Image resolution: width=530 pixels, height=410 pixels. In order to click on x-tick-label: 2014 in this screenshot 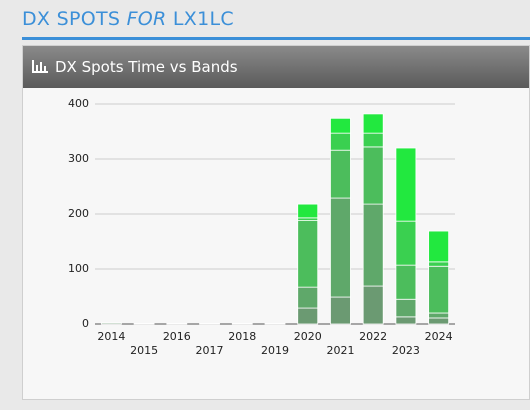, I will do `click(111, 336)`.